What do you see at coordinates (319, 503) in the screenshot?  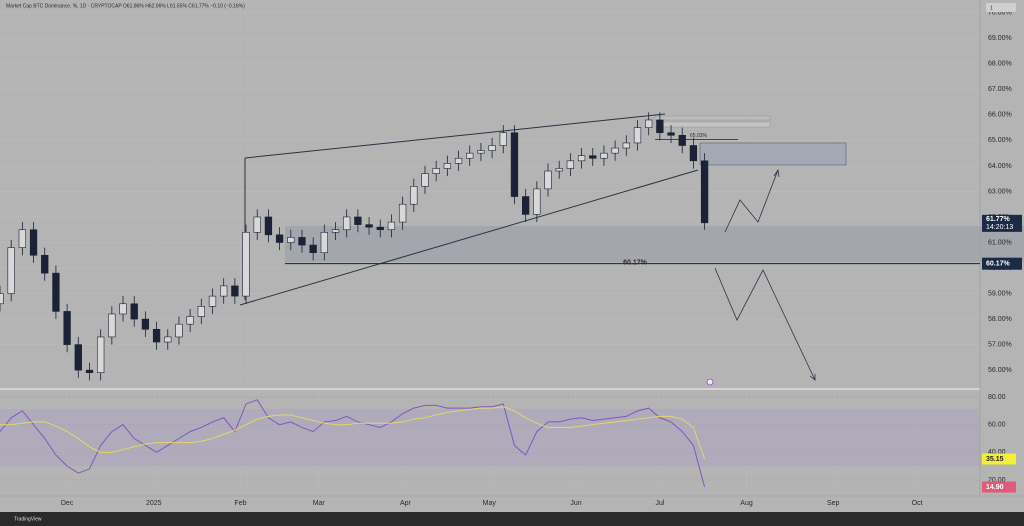 I see `x-tick-label: Mar` at bounding box center [319, 503].